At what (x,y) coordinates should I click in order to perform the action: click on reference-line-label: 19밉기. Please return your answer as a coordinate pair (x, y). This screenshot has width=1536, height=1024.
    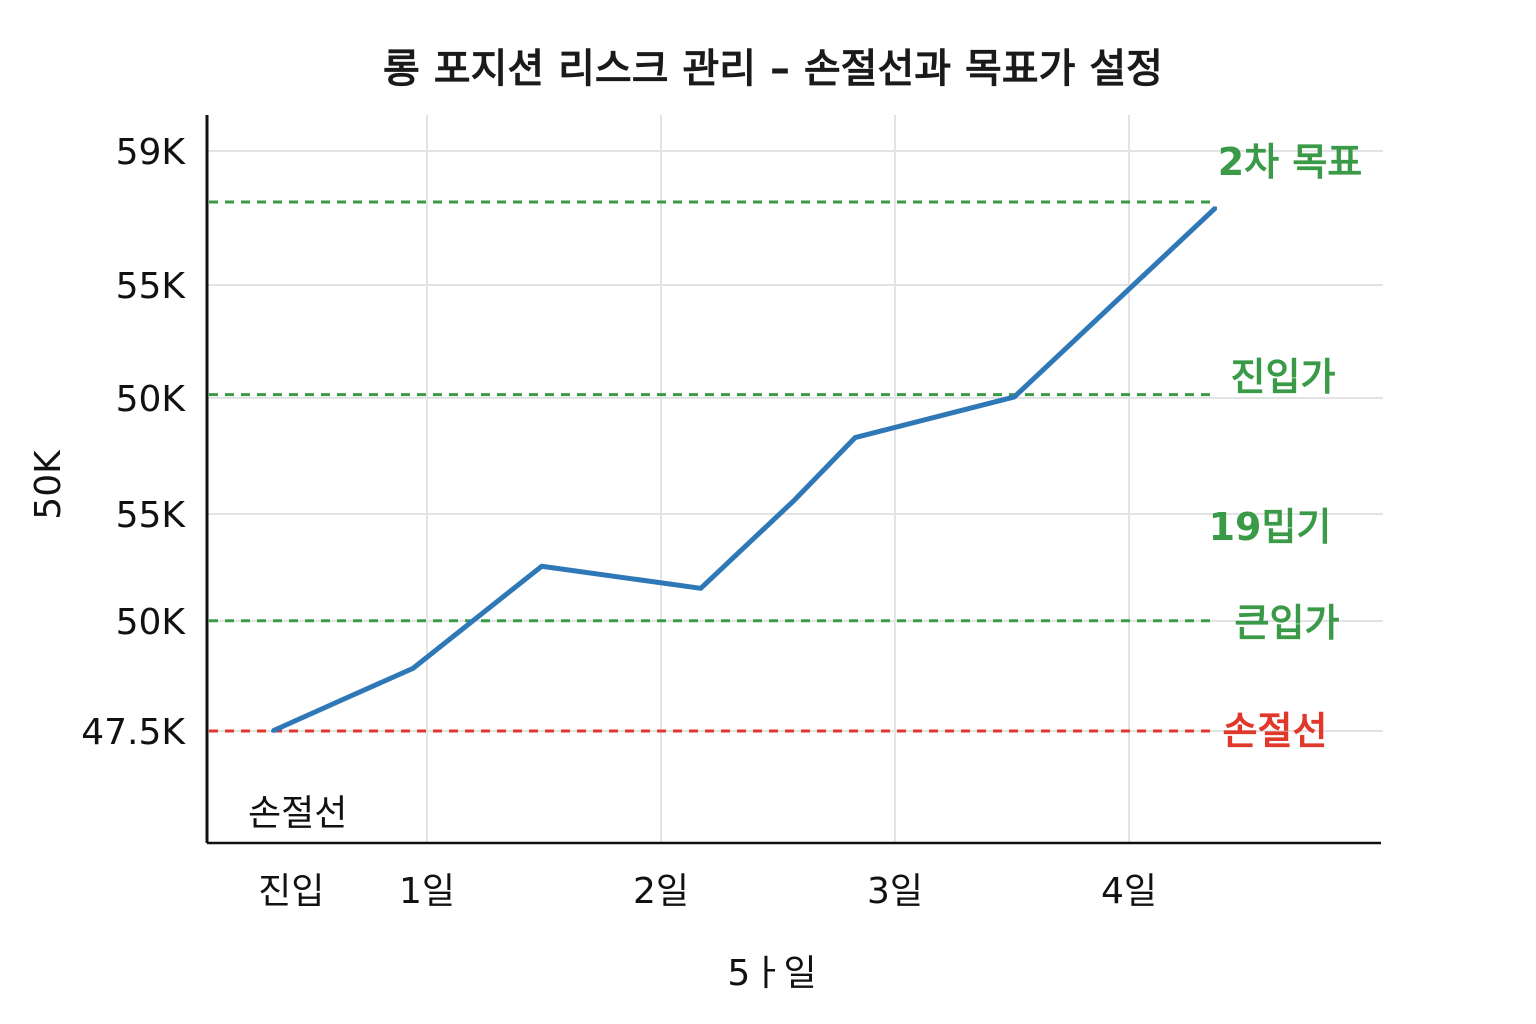
    Looking at the image, I should click on (1270, 527).